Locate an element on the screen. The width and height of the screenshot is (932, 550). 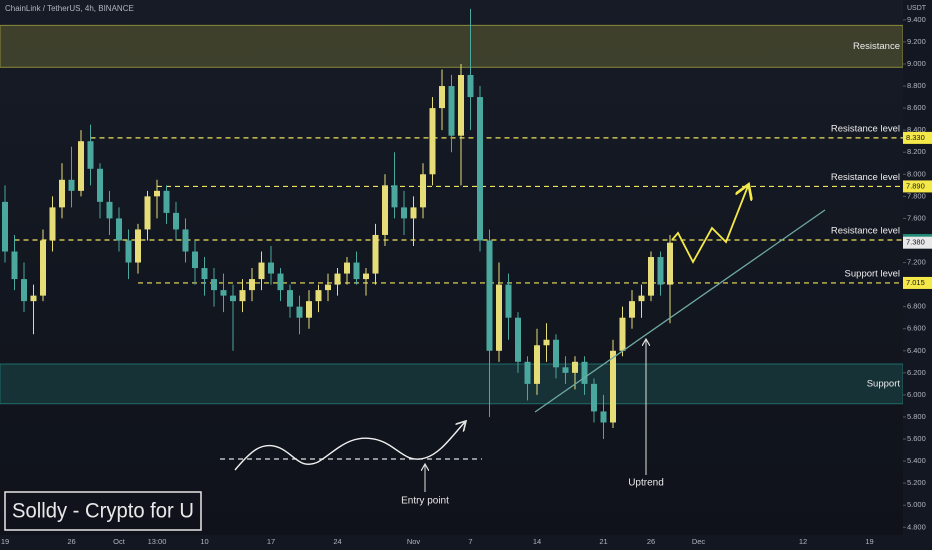
y-tick-label: 6.200 is located at coordinates (916, 372).